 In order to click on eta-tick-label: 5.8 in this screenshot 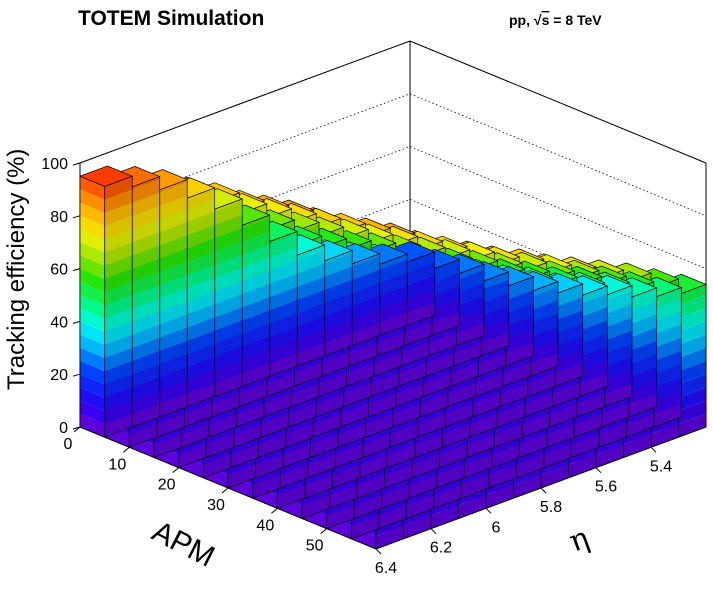, I will do `click(551, 507)`.